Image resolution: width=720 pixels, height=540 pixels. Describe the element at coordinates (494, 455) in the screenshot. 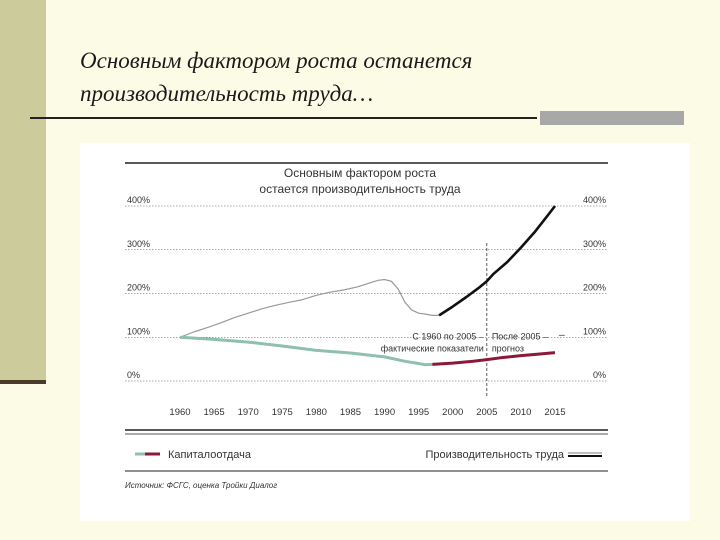

I see `legend-label-productivity: Производительность труда` at that location.